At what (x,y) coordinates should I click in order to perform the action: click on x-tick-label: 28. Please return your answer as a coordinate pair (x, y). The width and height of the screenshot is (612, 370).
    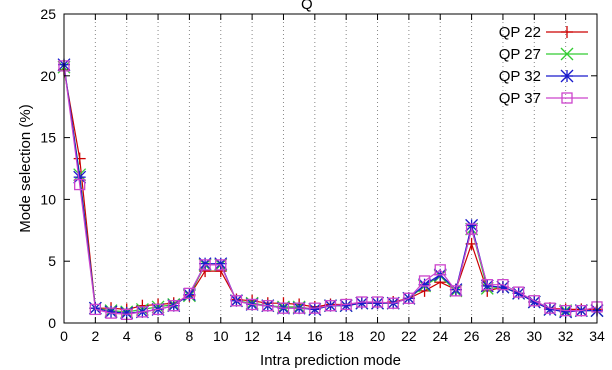
    Looking at the image, I should click on (503, 336).